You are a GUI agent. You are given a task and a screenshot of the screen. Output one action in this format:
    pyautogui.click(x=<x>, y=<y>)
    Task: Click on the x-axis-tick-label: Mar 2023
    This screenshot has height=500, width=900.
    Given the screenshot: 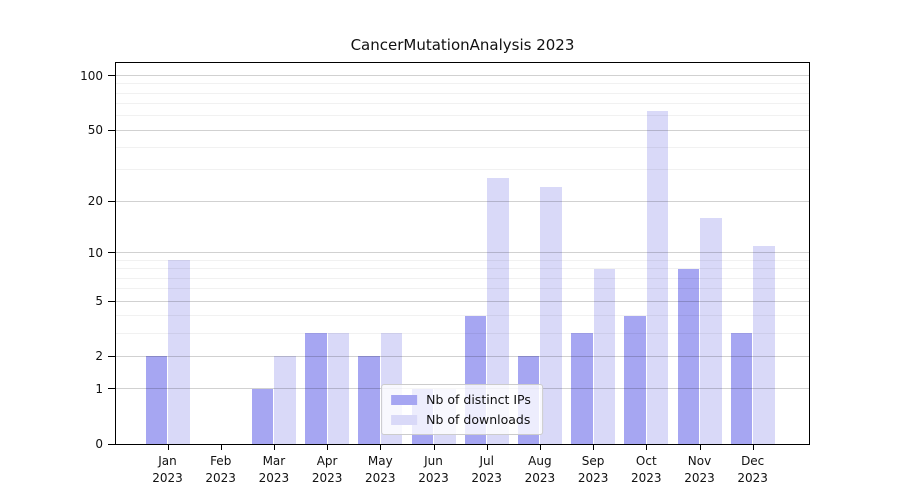 What is the action you would take?
    pyautogui.click(x=274, y=470)
    